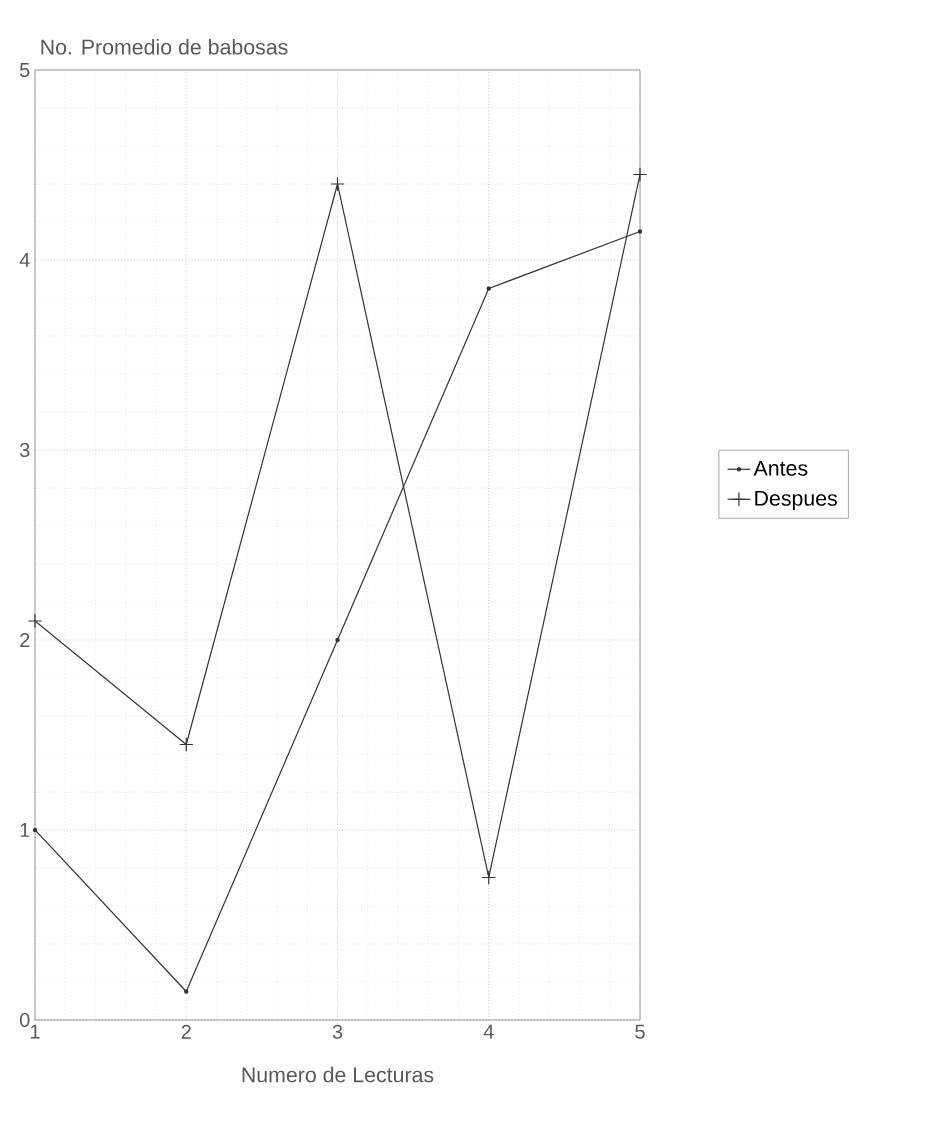 This screenshot has height=1126, width=942. Describe the element at coordinates (35, 1031) in the screenshot. I see `x-tick-label: 1` at that location.